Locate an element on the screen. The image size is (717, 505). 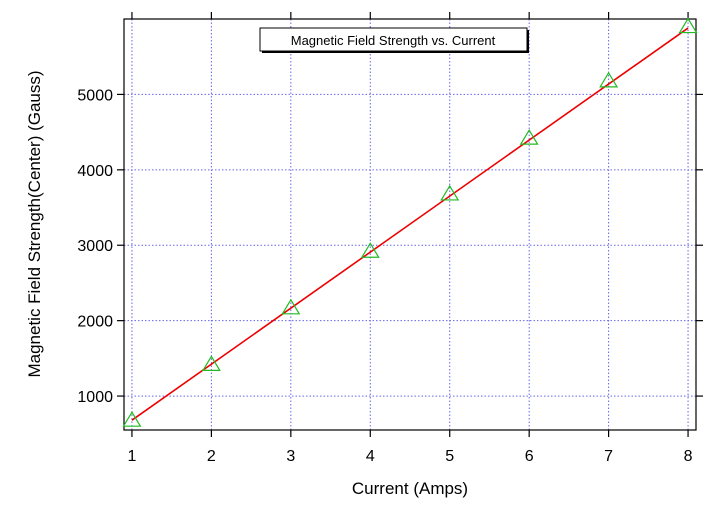
x-tick-label: 7 is located at coordinates (608, 456).